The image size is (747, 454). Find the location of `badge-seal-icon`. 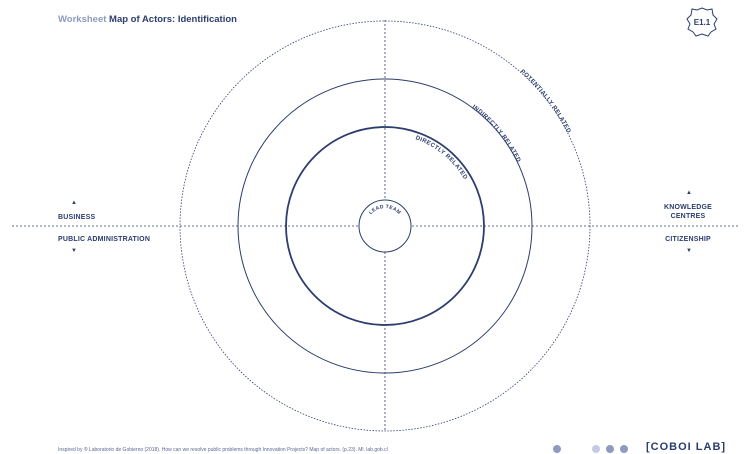

badge-seal-icon is located at coordinates (702, 22).